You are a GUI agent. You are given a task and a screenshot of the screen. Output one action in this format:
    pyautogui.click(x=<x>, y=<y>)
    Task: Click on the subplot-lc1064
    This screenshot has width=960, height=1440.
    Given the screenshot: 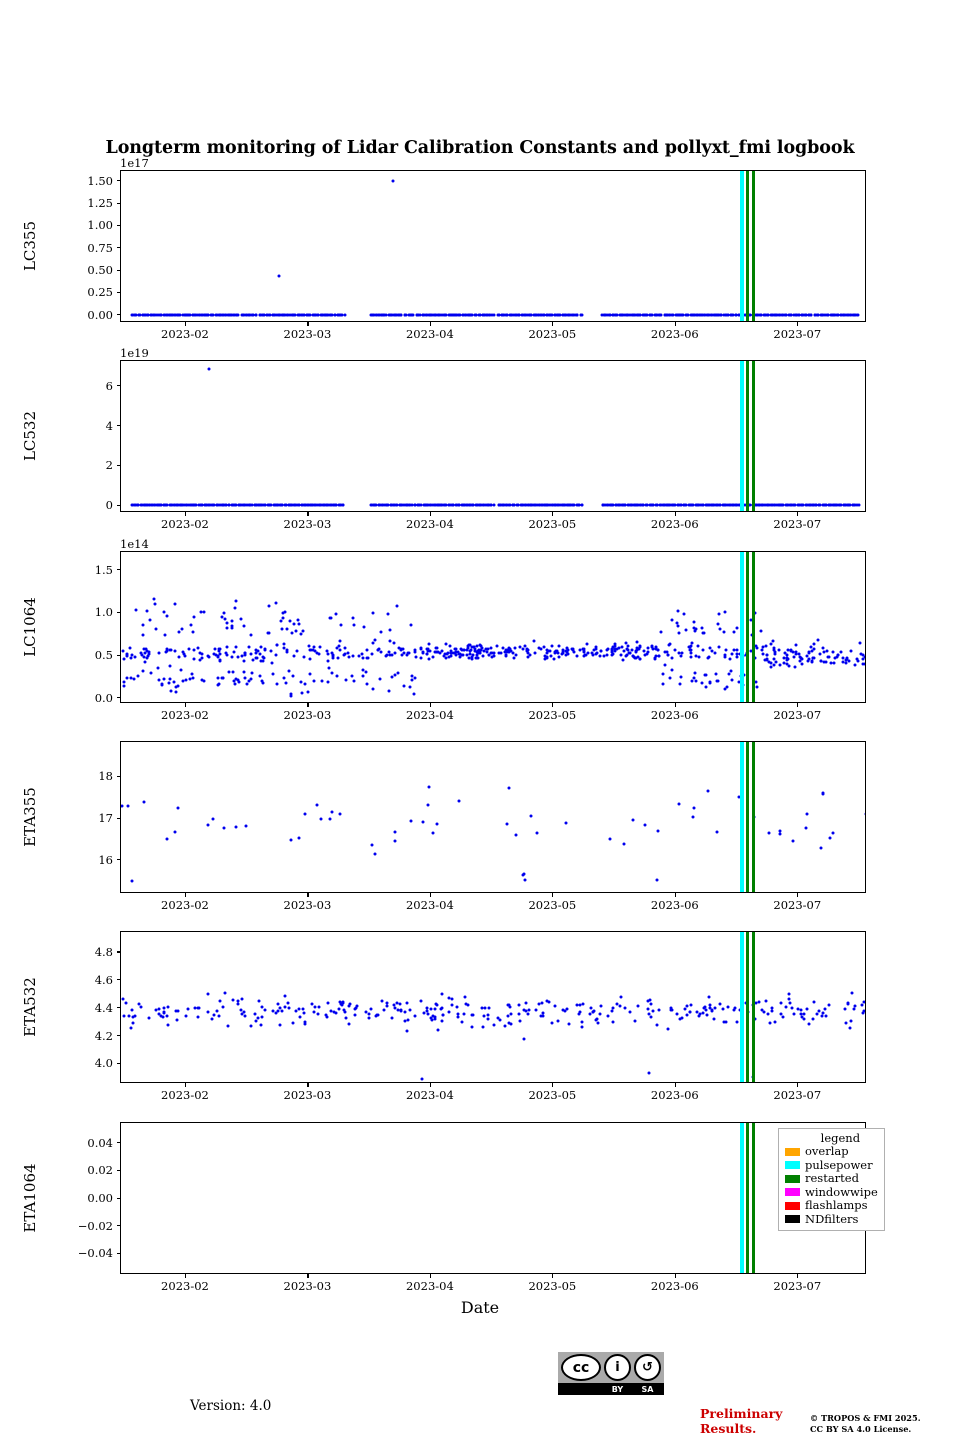 What is the action you would take?
    pyautogui.click(x=493, y=627)
    